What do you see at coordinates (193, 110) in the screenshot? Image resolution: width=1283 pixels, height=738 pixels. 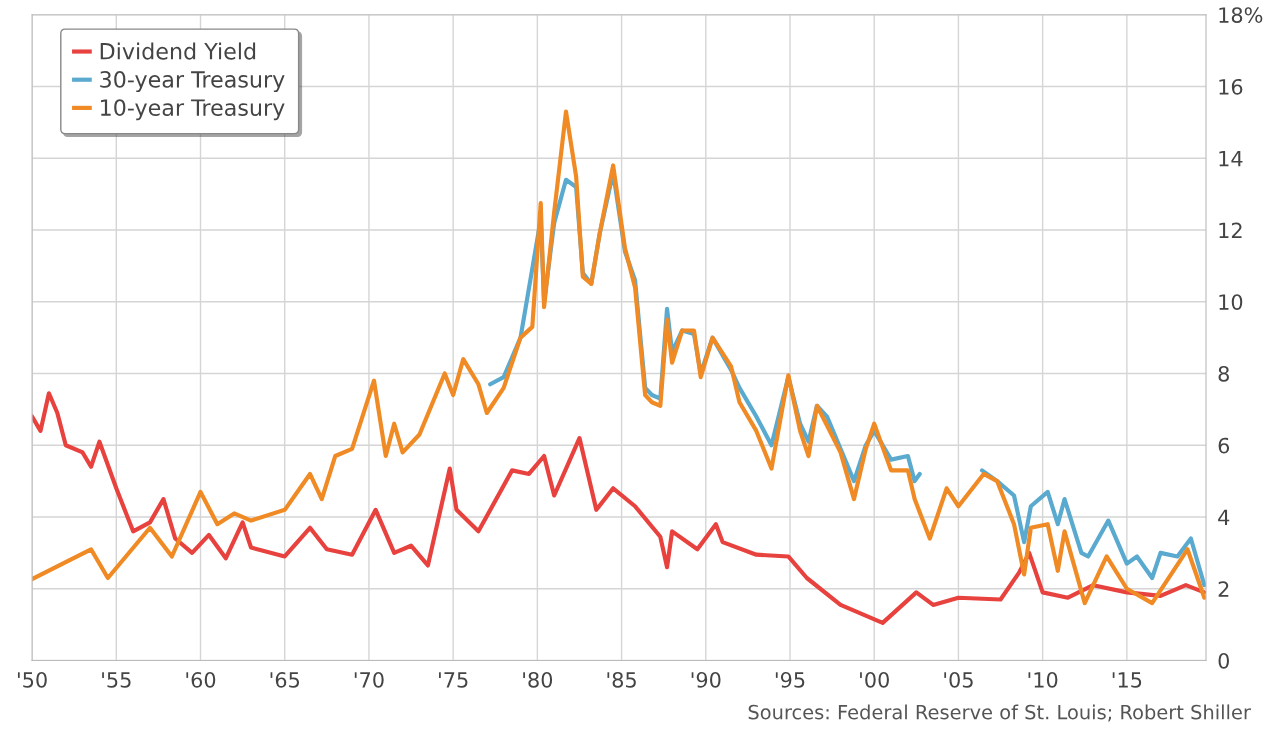 I see `legend-label: 10-year Treasury` at bounding box center [193, 110].